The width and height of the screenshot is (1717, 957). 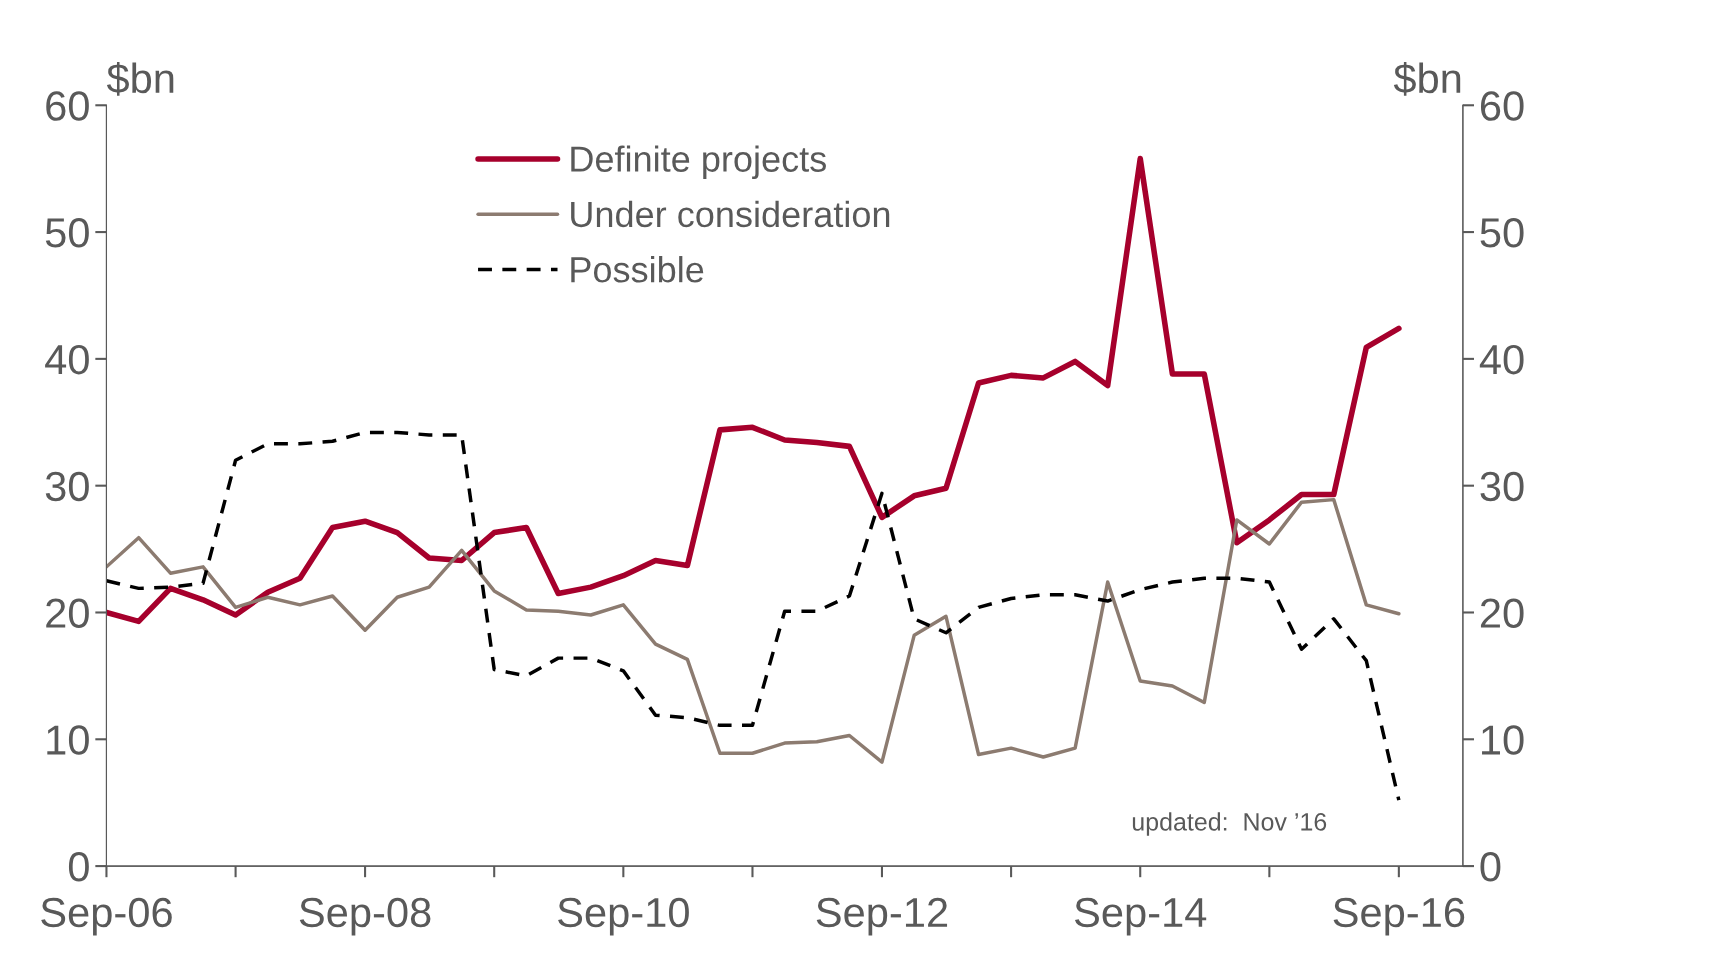 What do you see at coordinates (67, 106) in the screenshot?
I see `y-tick-label: 60` at bounding box center [67, 106].